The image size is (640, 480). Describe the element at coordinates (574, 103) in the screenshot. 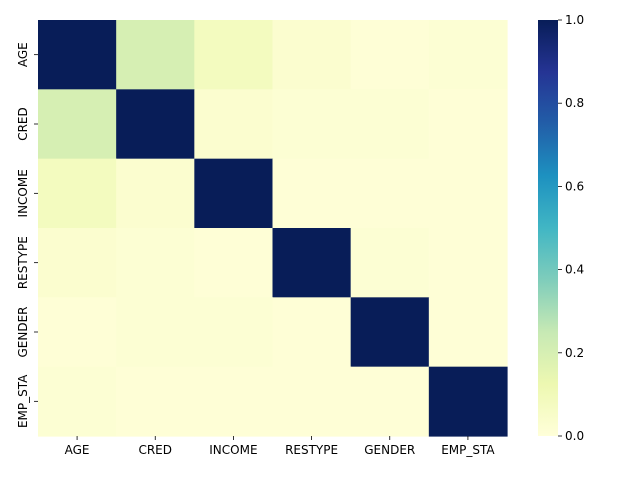

I see `colorbar-tick-label: 0.8` at that location.